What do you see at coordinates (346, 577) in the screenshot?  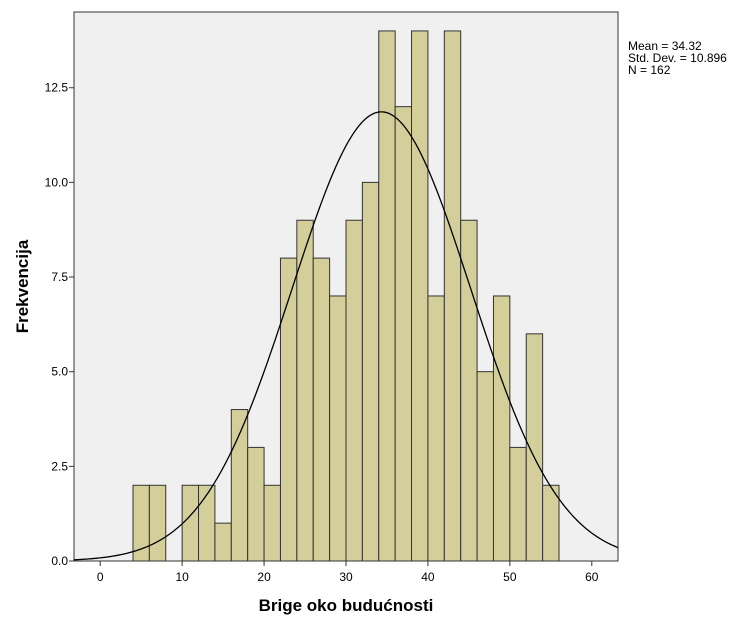 I see `x-tick-label: 30` at bounding box center [346, 577].